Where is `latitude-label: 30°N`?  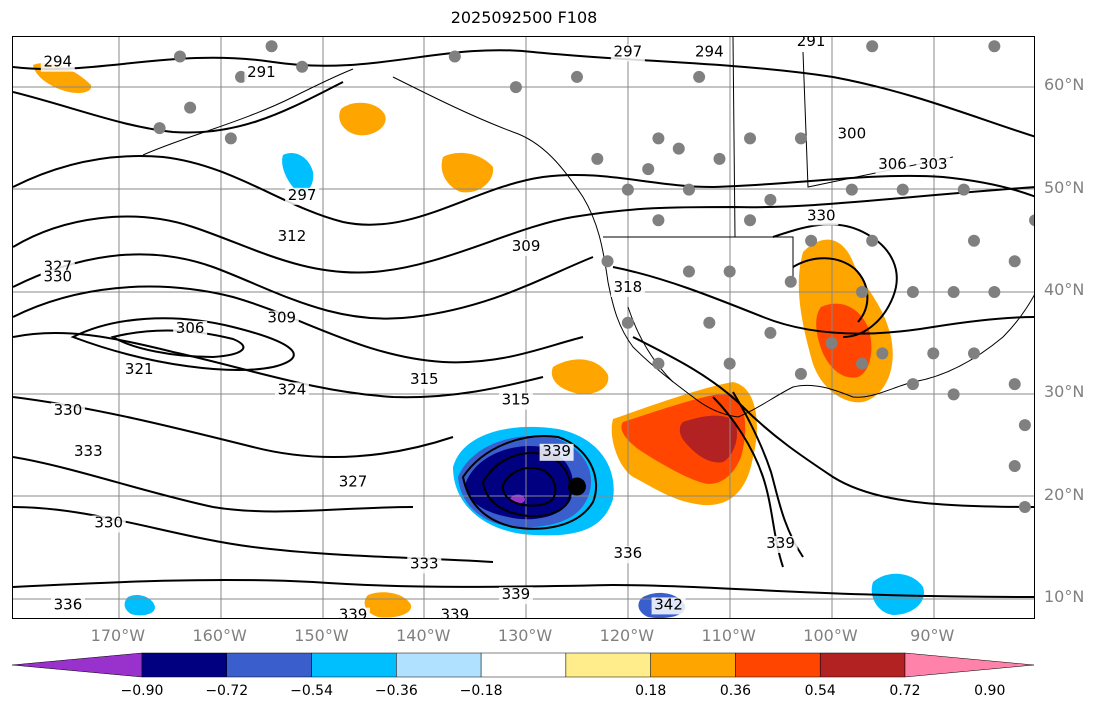 latitude-label: 30°N is located at coordinates (1064, 392).